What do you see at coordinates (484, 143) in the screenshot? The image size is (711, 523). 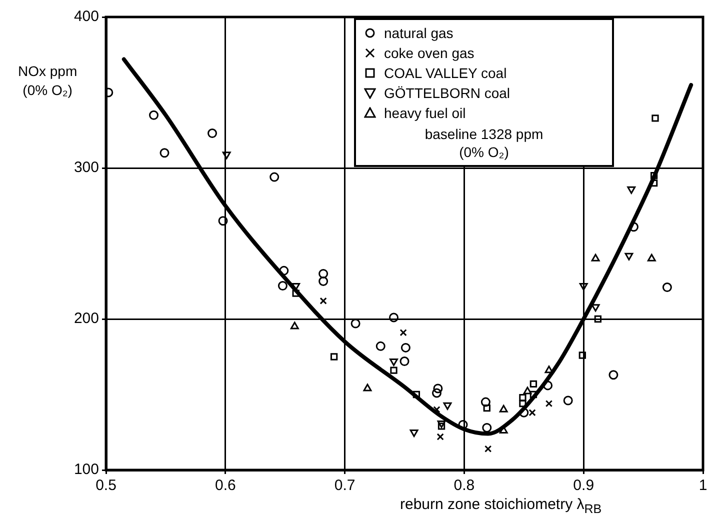 I see `annotation: baseline 1328 ppm (0% O₂)` at bounding box center [484, 143].